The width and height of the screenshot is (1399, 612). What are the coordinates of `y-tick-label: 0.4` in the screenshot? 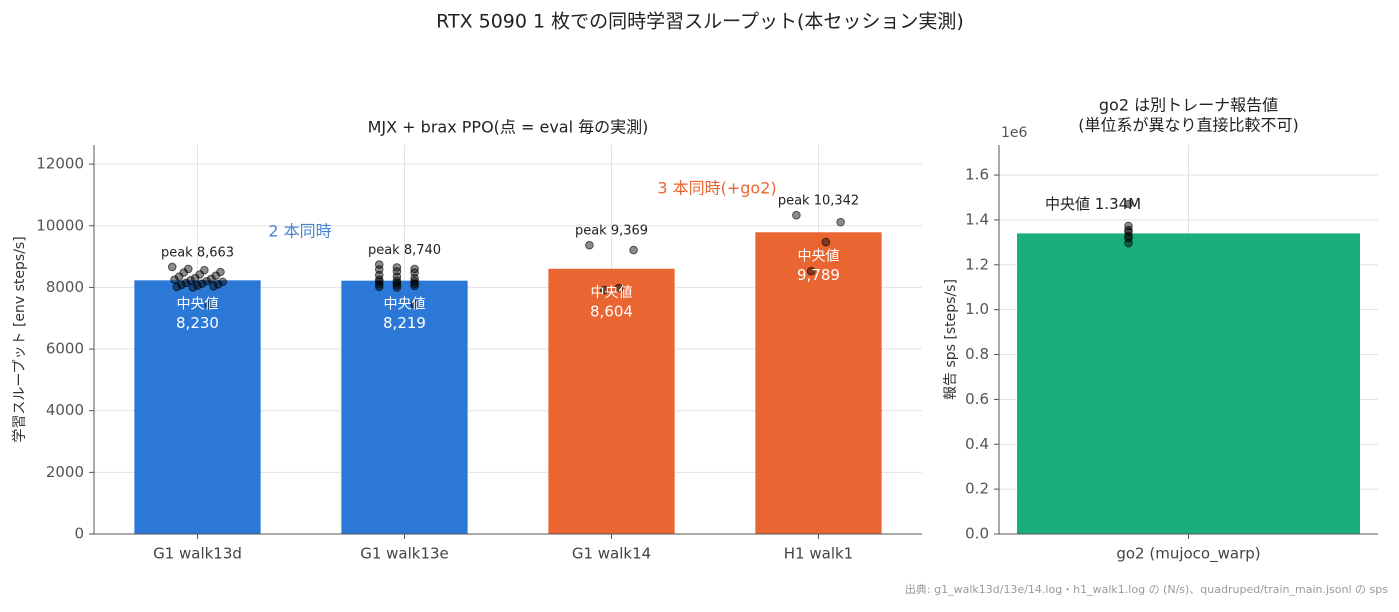 It's located at (977, 444).